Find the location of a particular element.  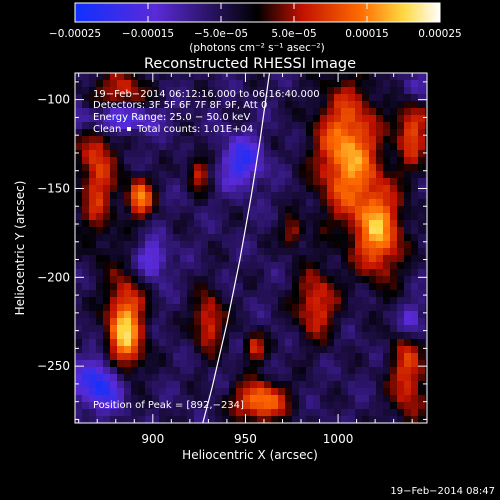

x-tick-label: 1000 is located at coordinates (338, 439).